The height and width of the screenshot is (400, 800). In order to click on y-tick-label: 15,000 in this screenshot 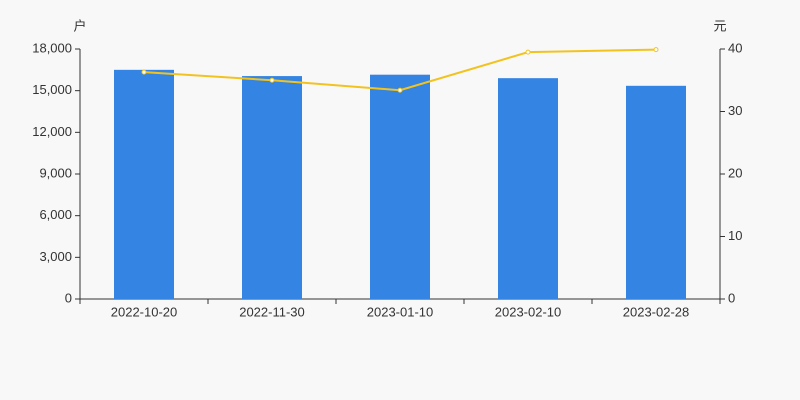, I will do `click(52, 89)`.